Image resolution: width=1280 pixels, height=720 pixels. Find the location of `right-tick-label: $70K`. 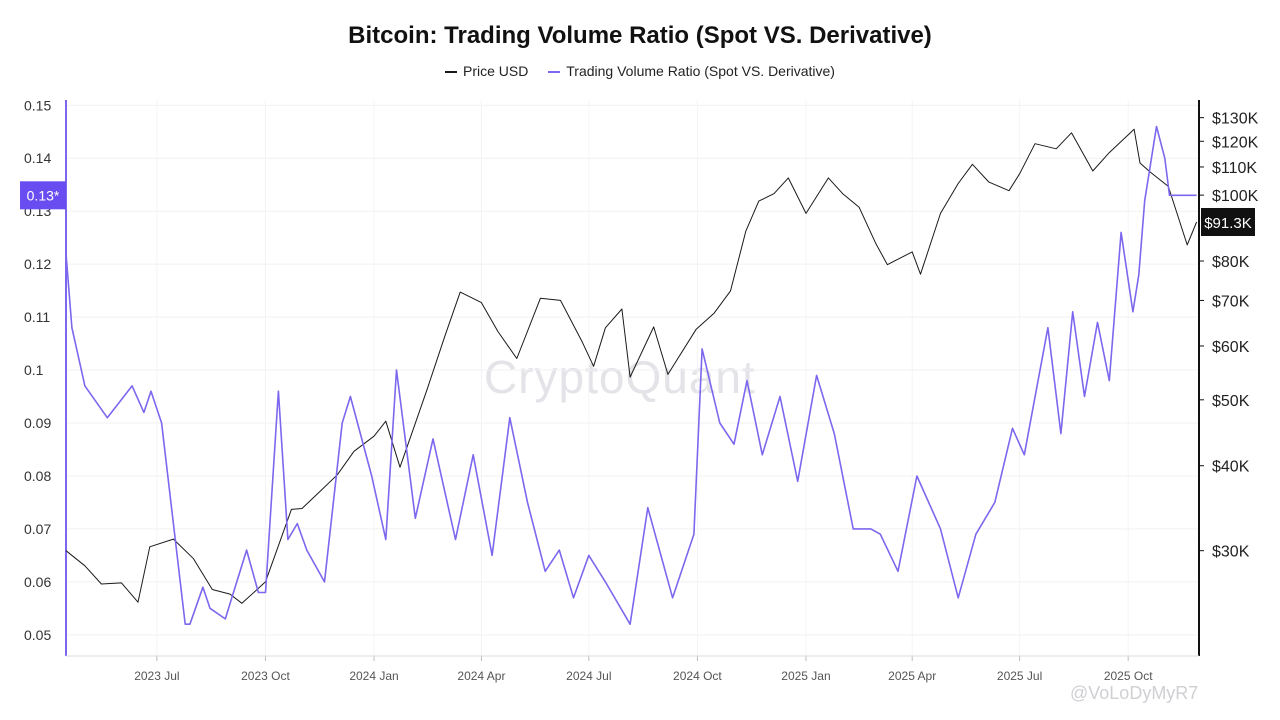

right-tick-label: $70K is located at coordinates (1231, 301).